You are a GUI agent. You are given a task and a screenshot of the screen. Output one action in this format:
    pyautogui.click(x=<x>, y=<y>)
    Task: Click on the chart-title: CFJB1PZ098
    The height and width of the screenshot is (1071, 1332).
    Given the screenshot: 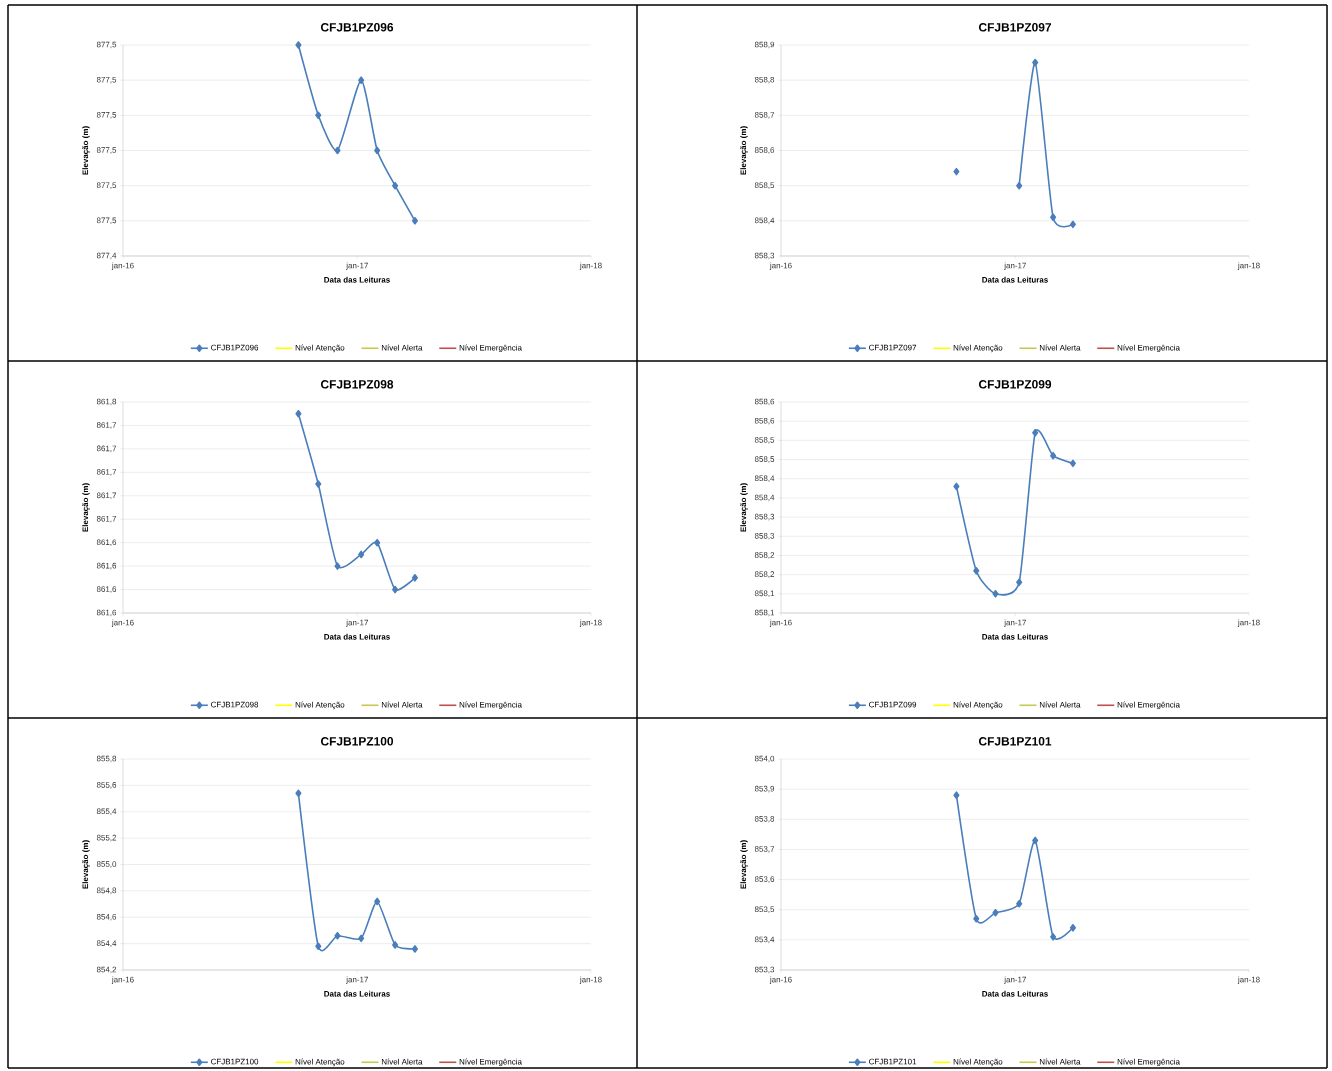 What is the action you would take?
    pyautogui.click(x=357, y=384)
    